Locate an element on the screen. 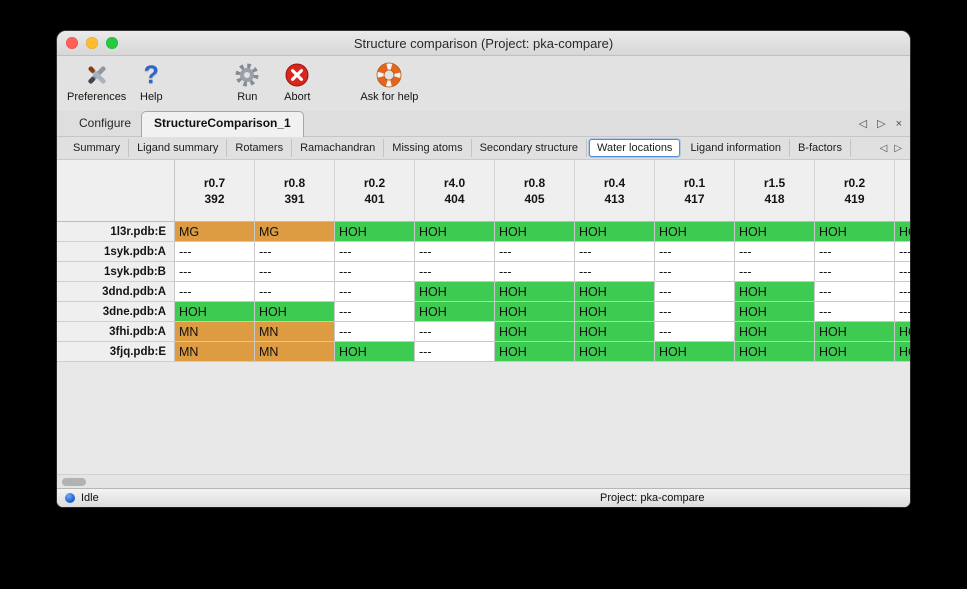 The height and width of the screenshot is (589, 967). help-label: Help is located at coordinates (151, 97).